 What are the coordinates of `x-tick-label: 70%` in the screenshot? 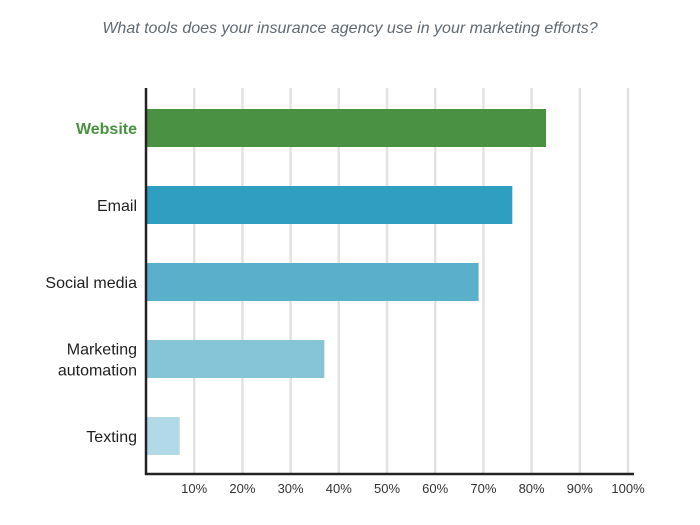 It's located at (483, 488).